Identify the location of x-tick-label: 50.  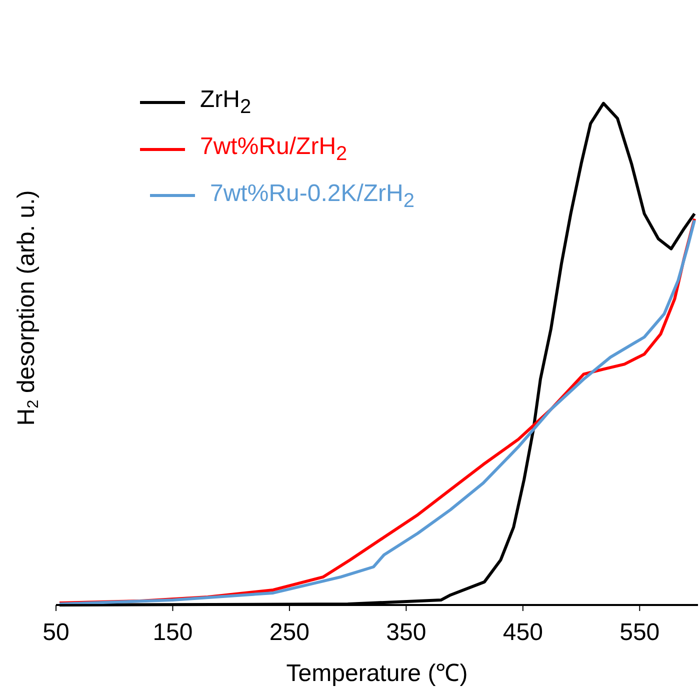
(56, 632).